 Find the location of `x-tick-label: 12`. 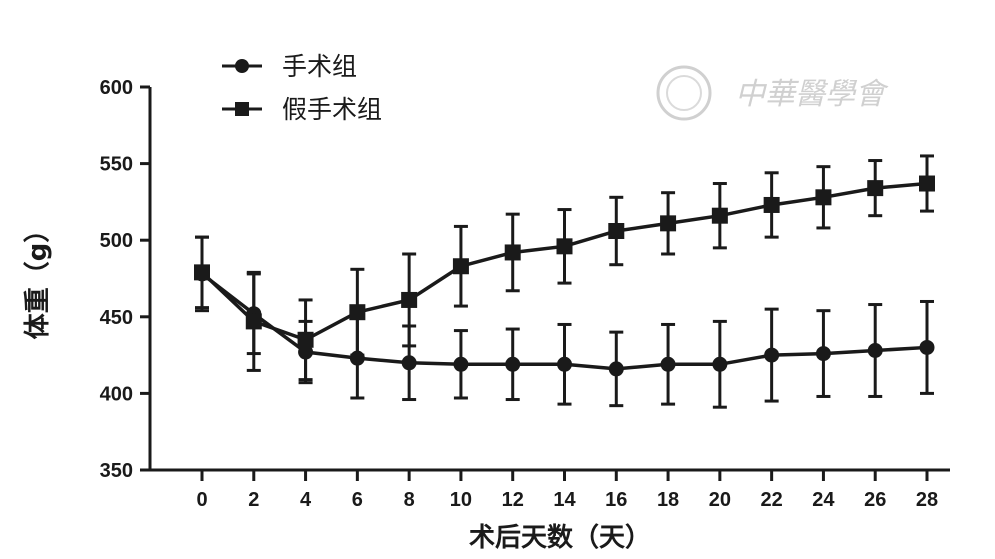

x-tick-label: 12 is located at coordinates (513, 500).